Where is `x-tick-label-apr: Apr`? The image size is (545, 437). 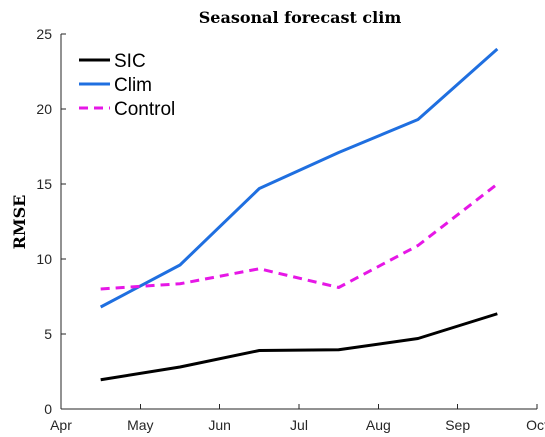 x-tick-label-apr: Apr is located at coordinates (61, 425).